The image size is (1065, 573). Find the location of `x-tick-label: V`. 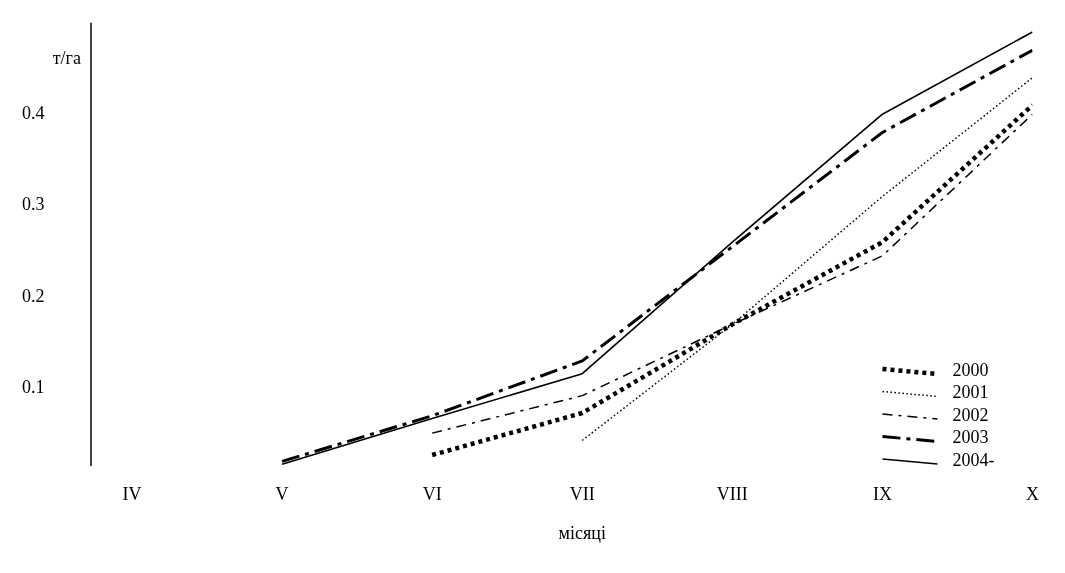

x-tick-label: V is located at coordinates (282, 493).